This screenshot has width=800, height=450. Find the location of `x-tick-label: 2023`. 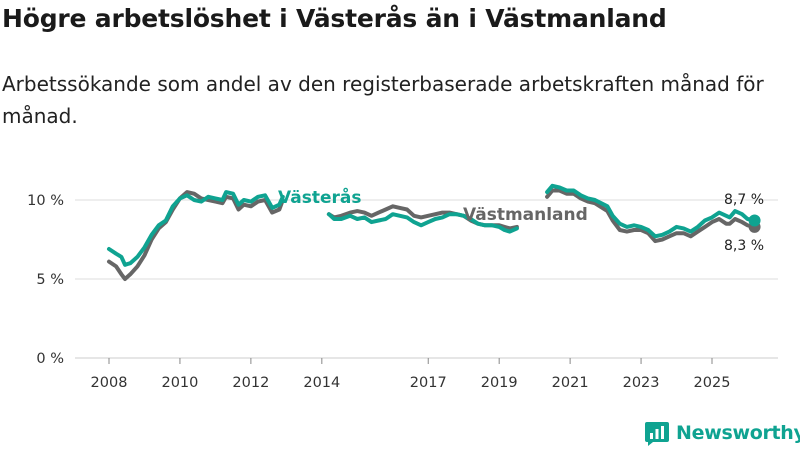

x-tick-label: 2023 is located at coordinates (641, 383).